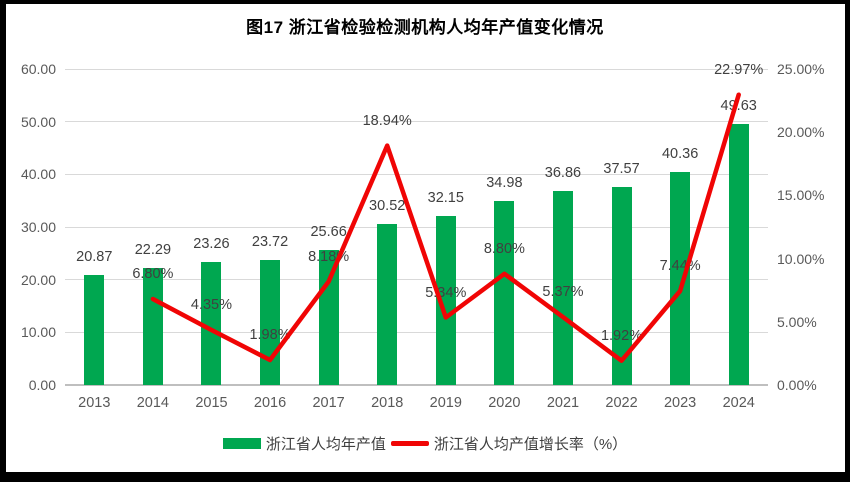 The height and width of the screenshot is (482, 850). Describe the element at coordinates (152, 403) in the screenshot. I see `x-axis-year-label: 2014` at that location.